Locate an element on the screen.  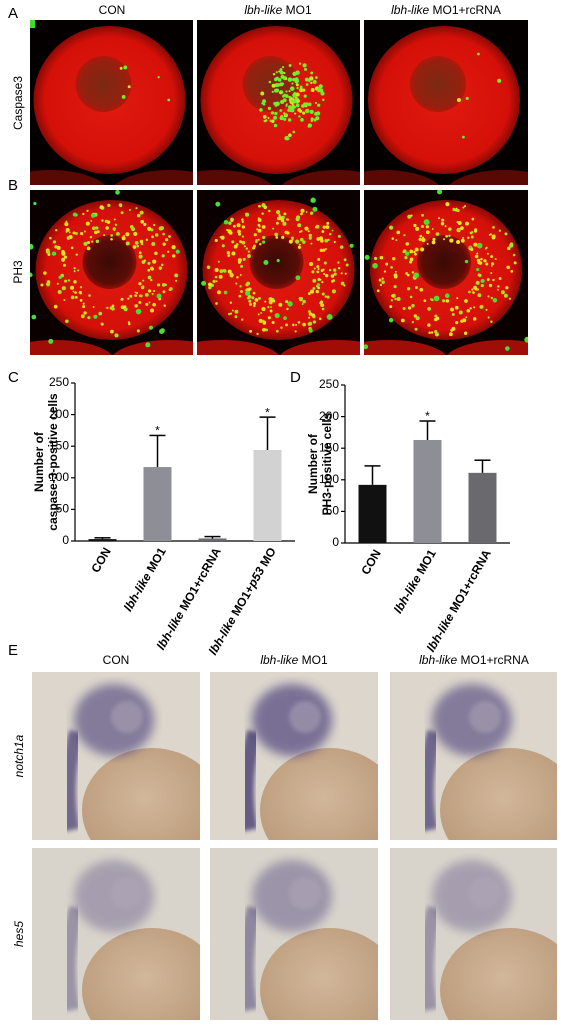
row-label: notch1a is located at coordinates (19, 755).